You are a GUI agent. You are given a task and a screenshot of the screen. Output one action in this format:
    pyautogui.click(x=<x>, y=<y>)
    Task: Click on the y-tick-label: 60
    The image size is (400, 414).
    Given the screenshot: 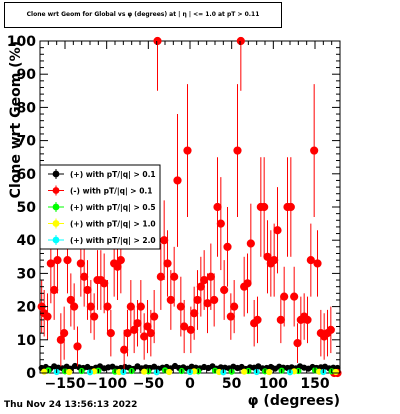 What is the action you would take?
    pyautogui.click(x=27, y=175)
    